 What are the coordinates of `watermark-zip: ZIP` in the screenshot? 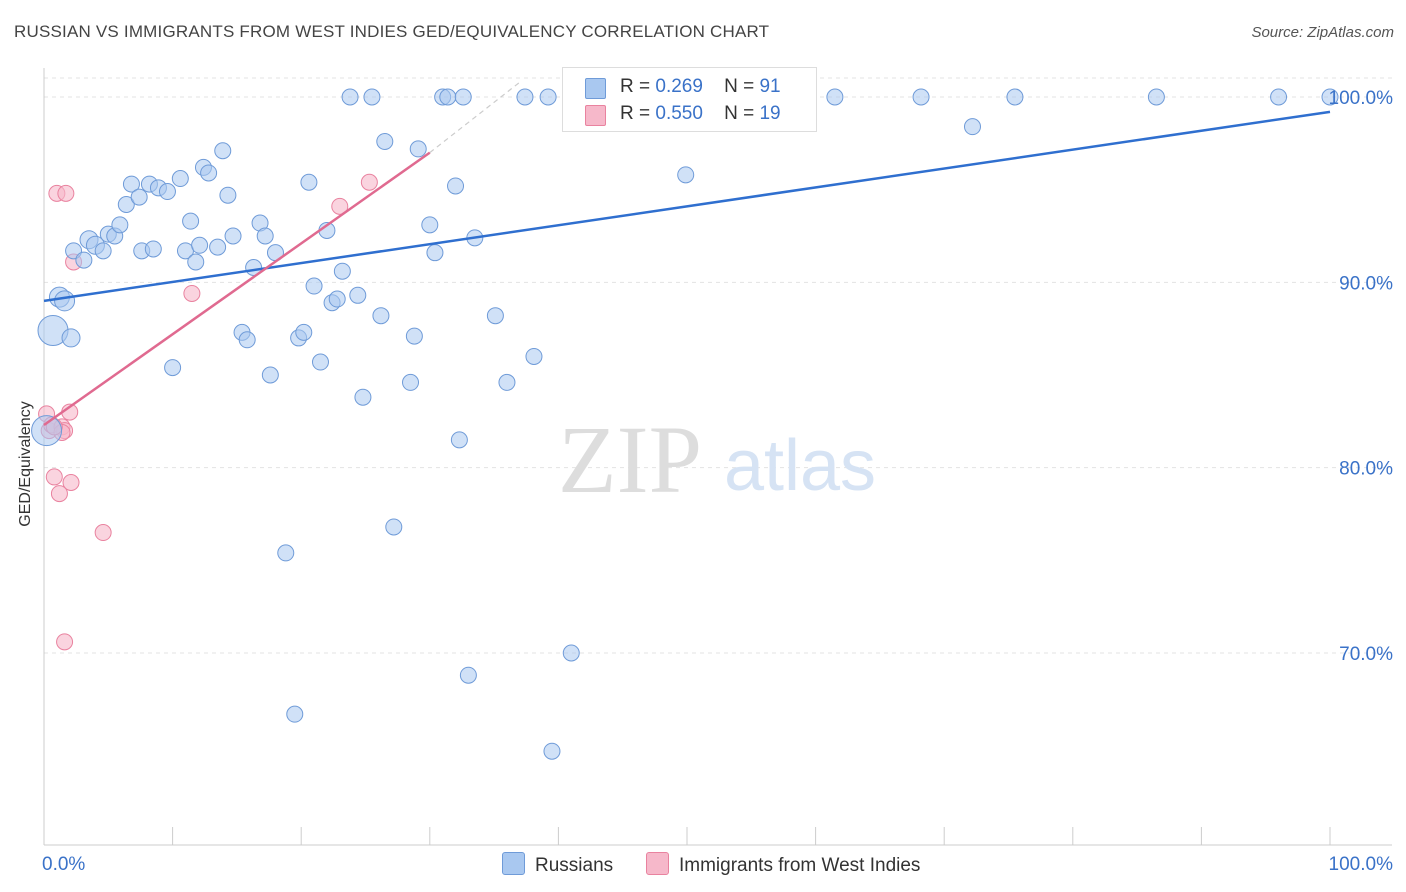 It's located at (630, 459).